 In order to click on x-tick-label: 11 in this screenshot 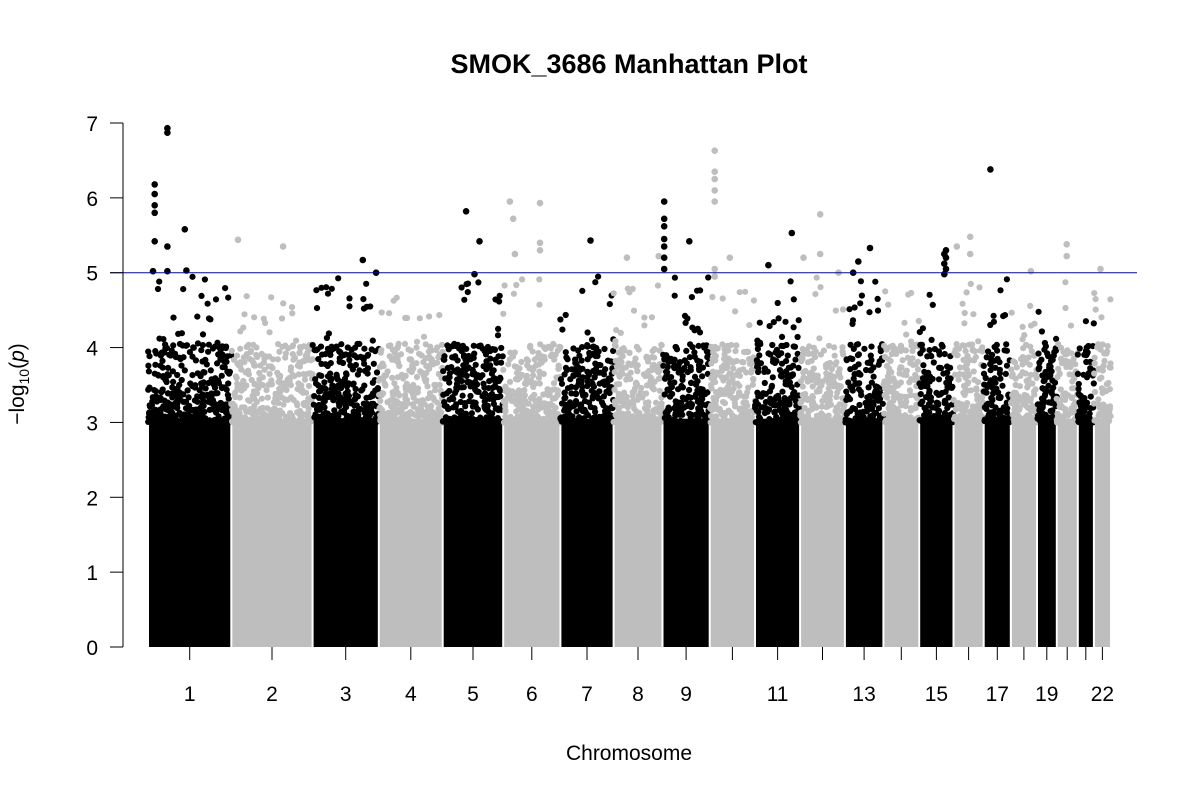, I will do `click(778, 694)`.